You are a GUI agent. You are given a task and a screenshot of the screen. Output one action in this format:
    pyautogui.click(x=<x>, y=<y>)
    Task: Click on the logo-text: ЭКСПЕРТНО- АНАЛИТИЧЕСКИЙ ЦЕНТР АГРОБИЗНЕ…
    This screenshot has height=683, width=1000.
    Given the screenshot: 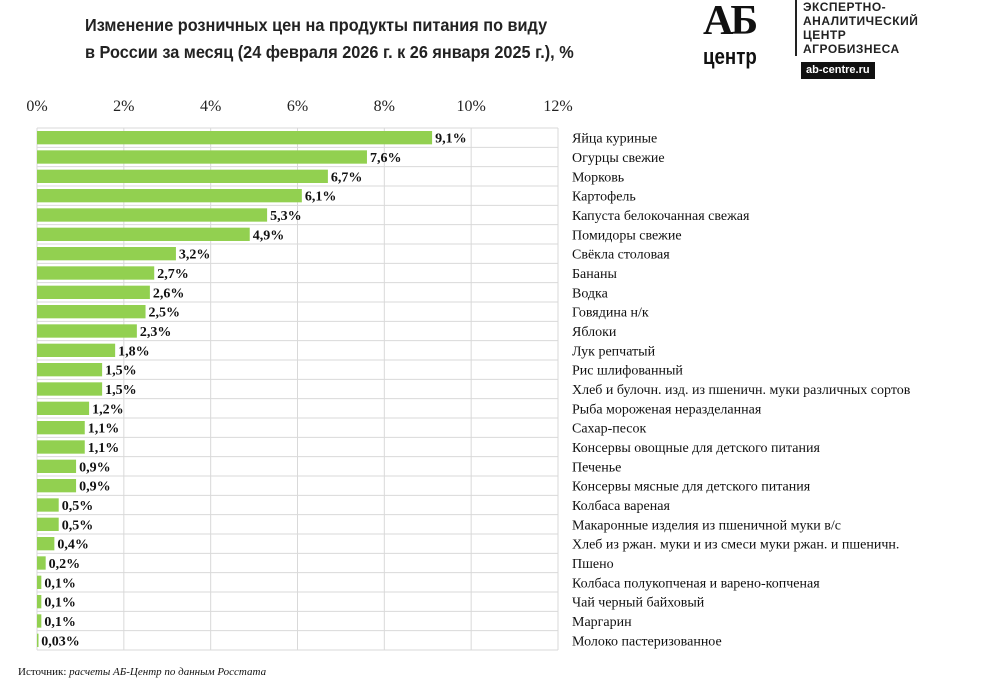 What is the action you would take?
    pyautogui.click(x=860, y=28)
    